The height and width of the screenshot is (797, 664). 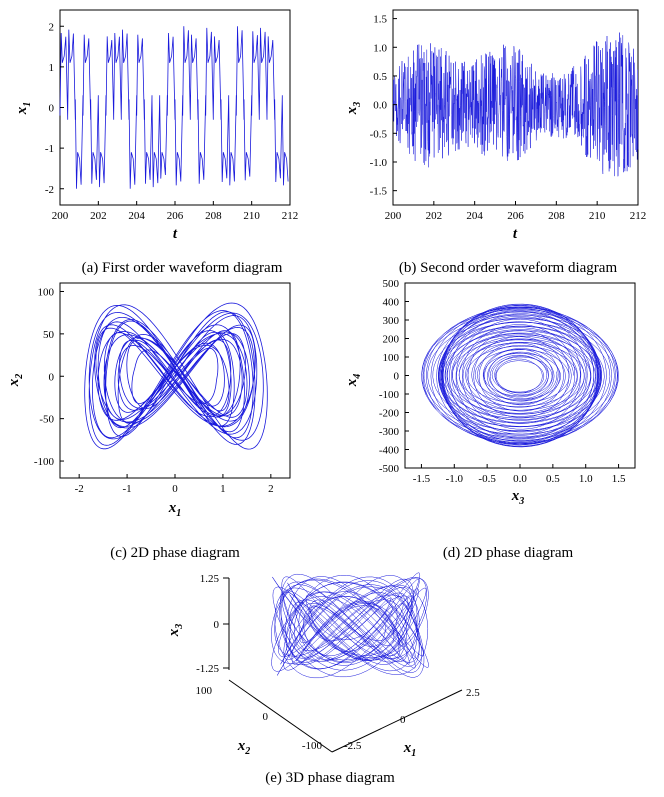 What do you see at coordinates (556, 216) in the screenshot?
I see `x-tick-label-b: 208` at bounding box center [556, 216].